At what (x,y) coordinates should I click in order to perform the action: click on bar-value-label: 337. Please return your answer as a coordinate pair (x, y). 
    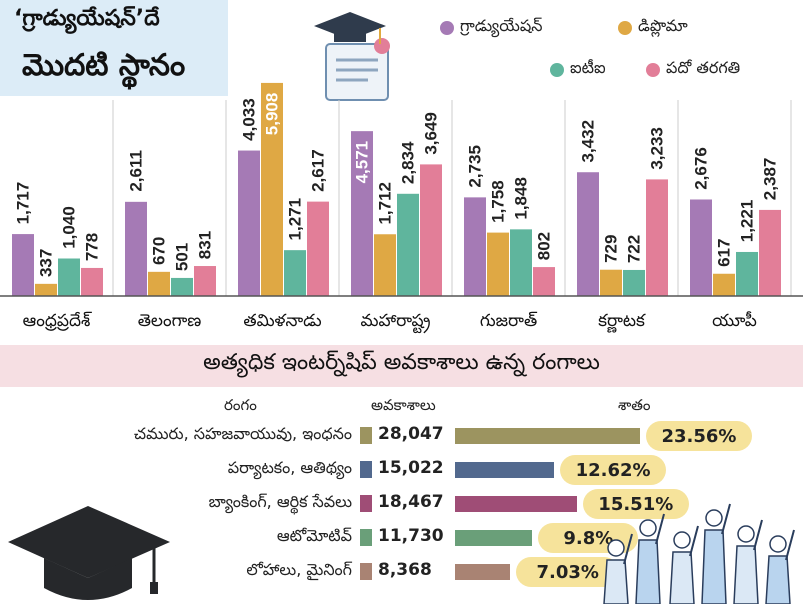
    Looking at the image, I should click on (46, 263).